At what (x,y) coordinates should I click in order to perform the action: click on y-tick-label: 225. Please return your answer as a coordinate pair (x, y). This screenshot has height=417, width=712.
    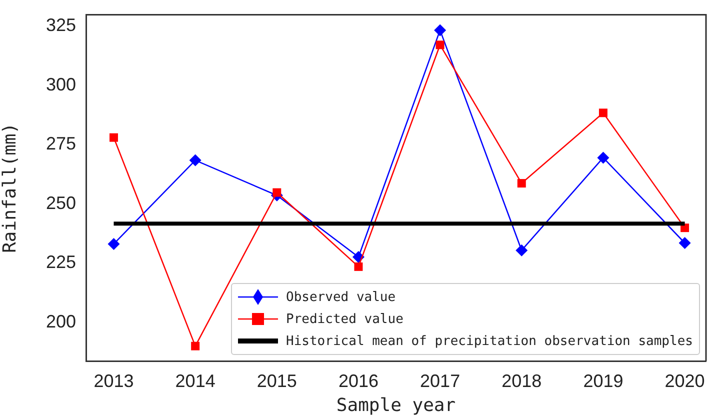
    Looking at the image, I should click on (61, 262).